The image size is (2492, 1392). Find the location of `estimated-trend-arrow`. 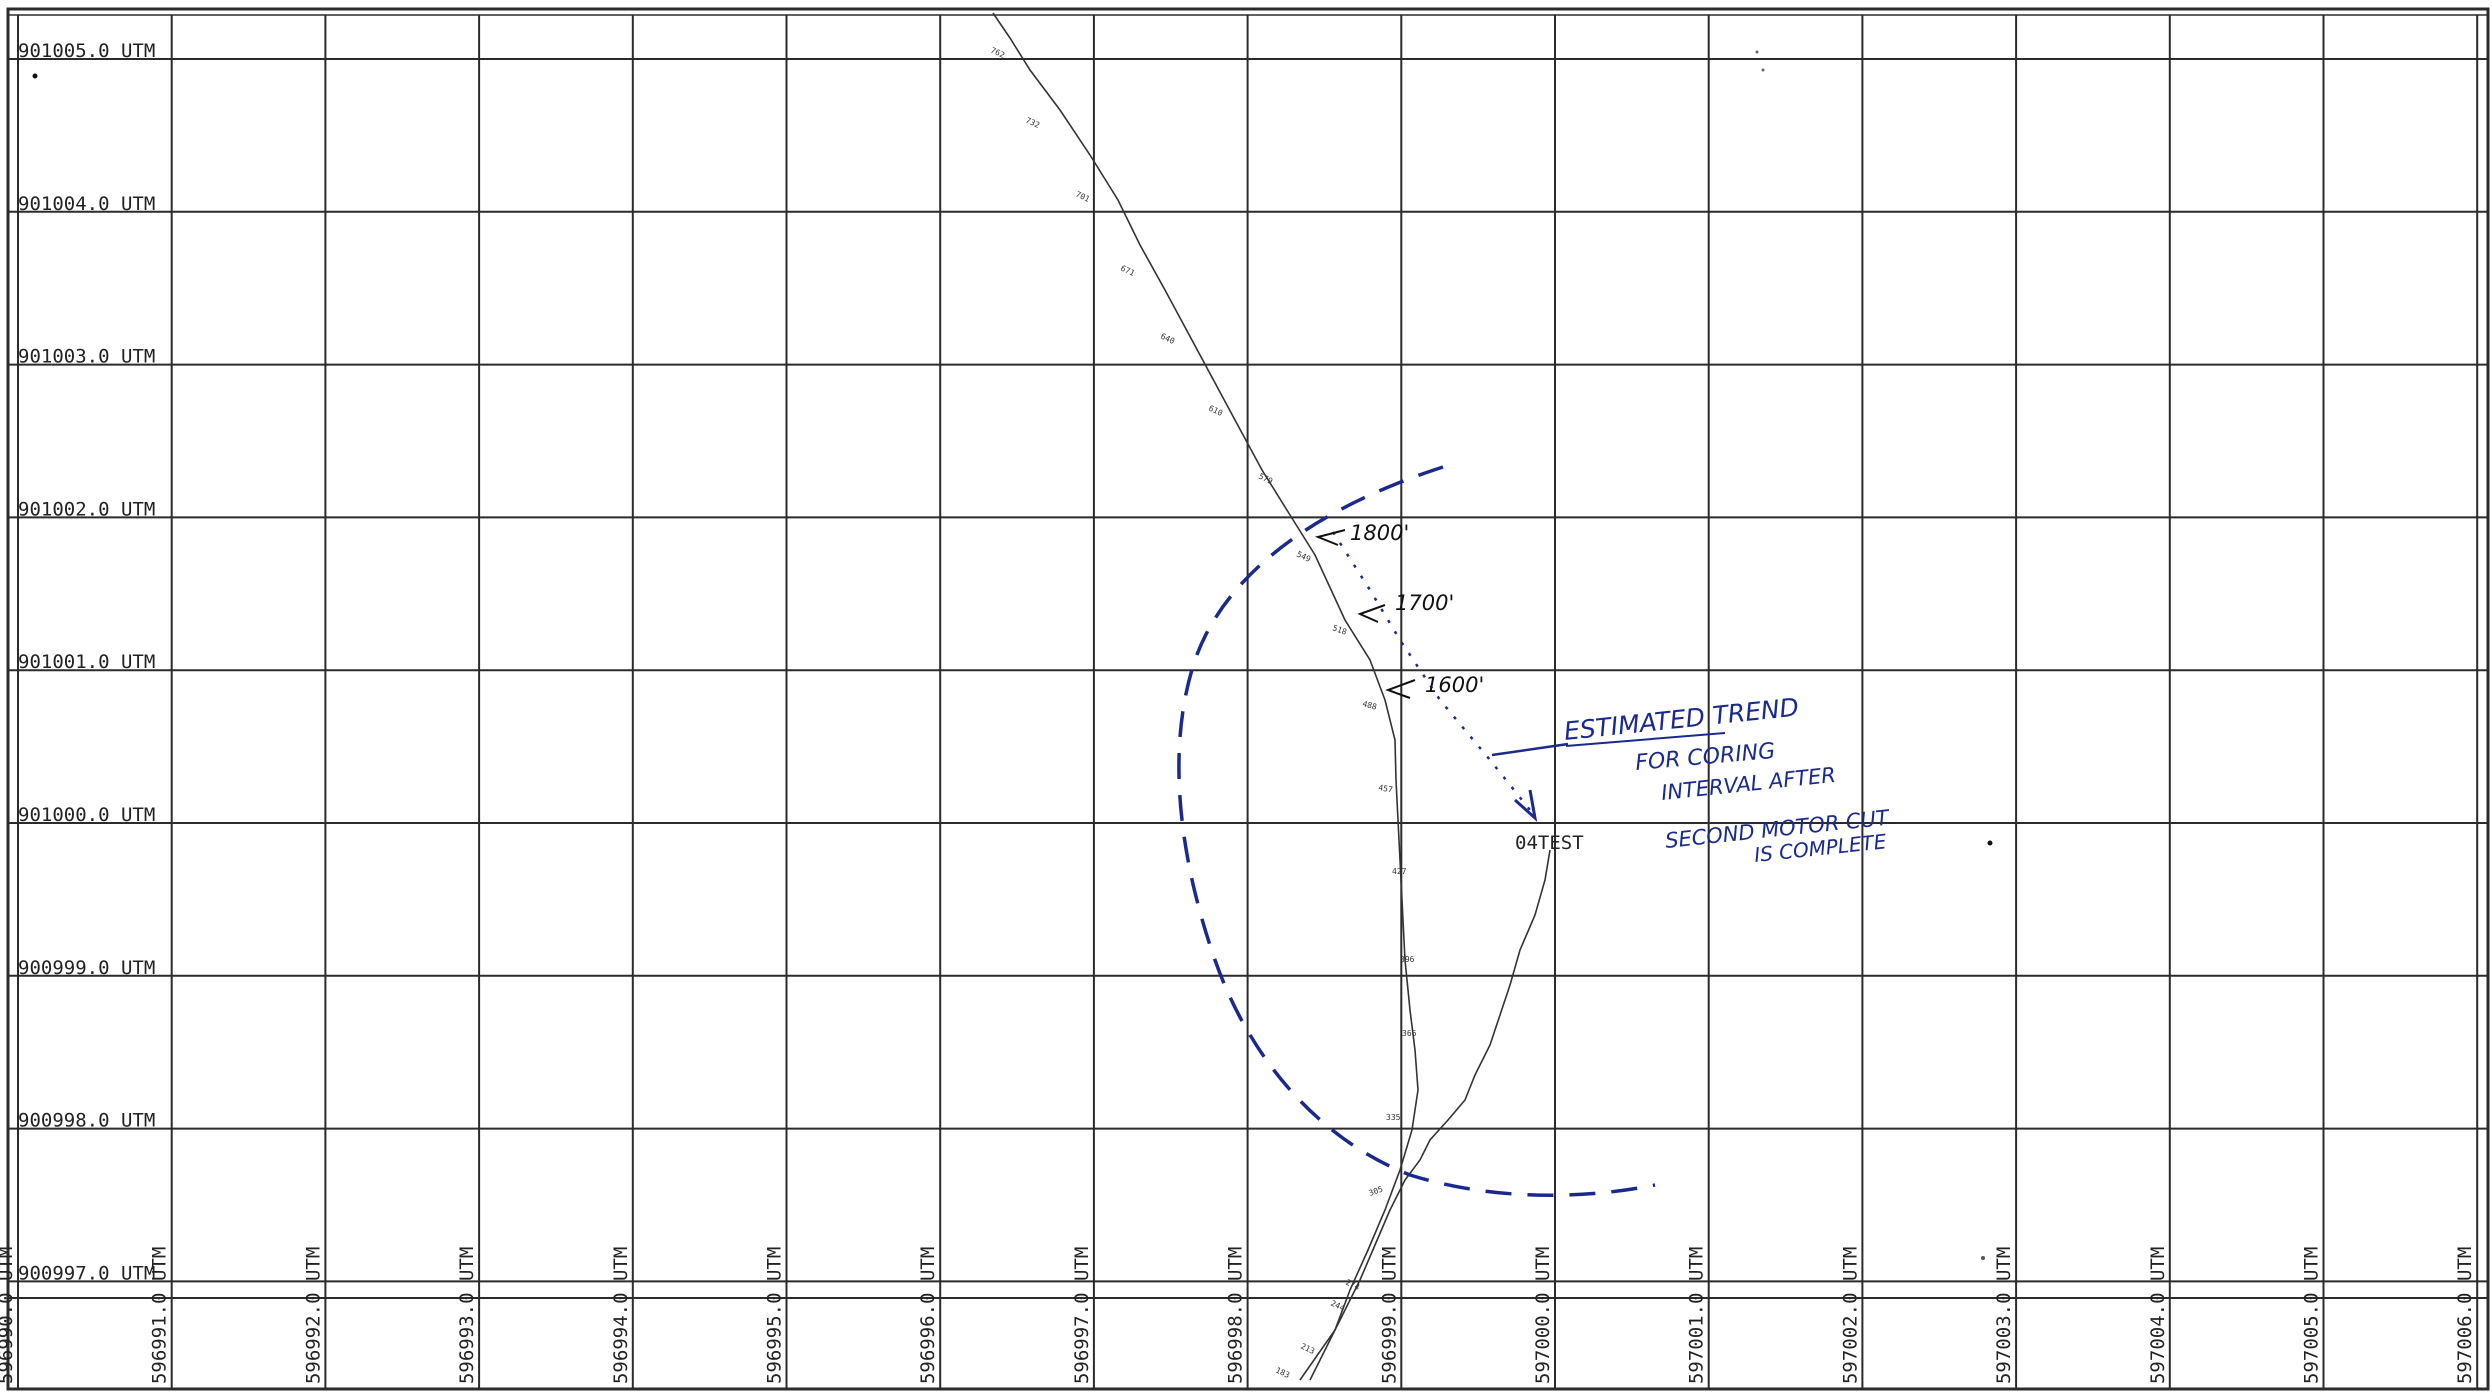

estimated-trend-arrow is located at coordinates (1431, 671).